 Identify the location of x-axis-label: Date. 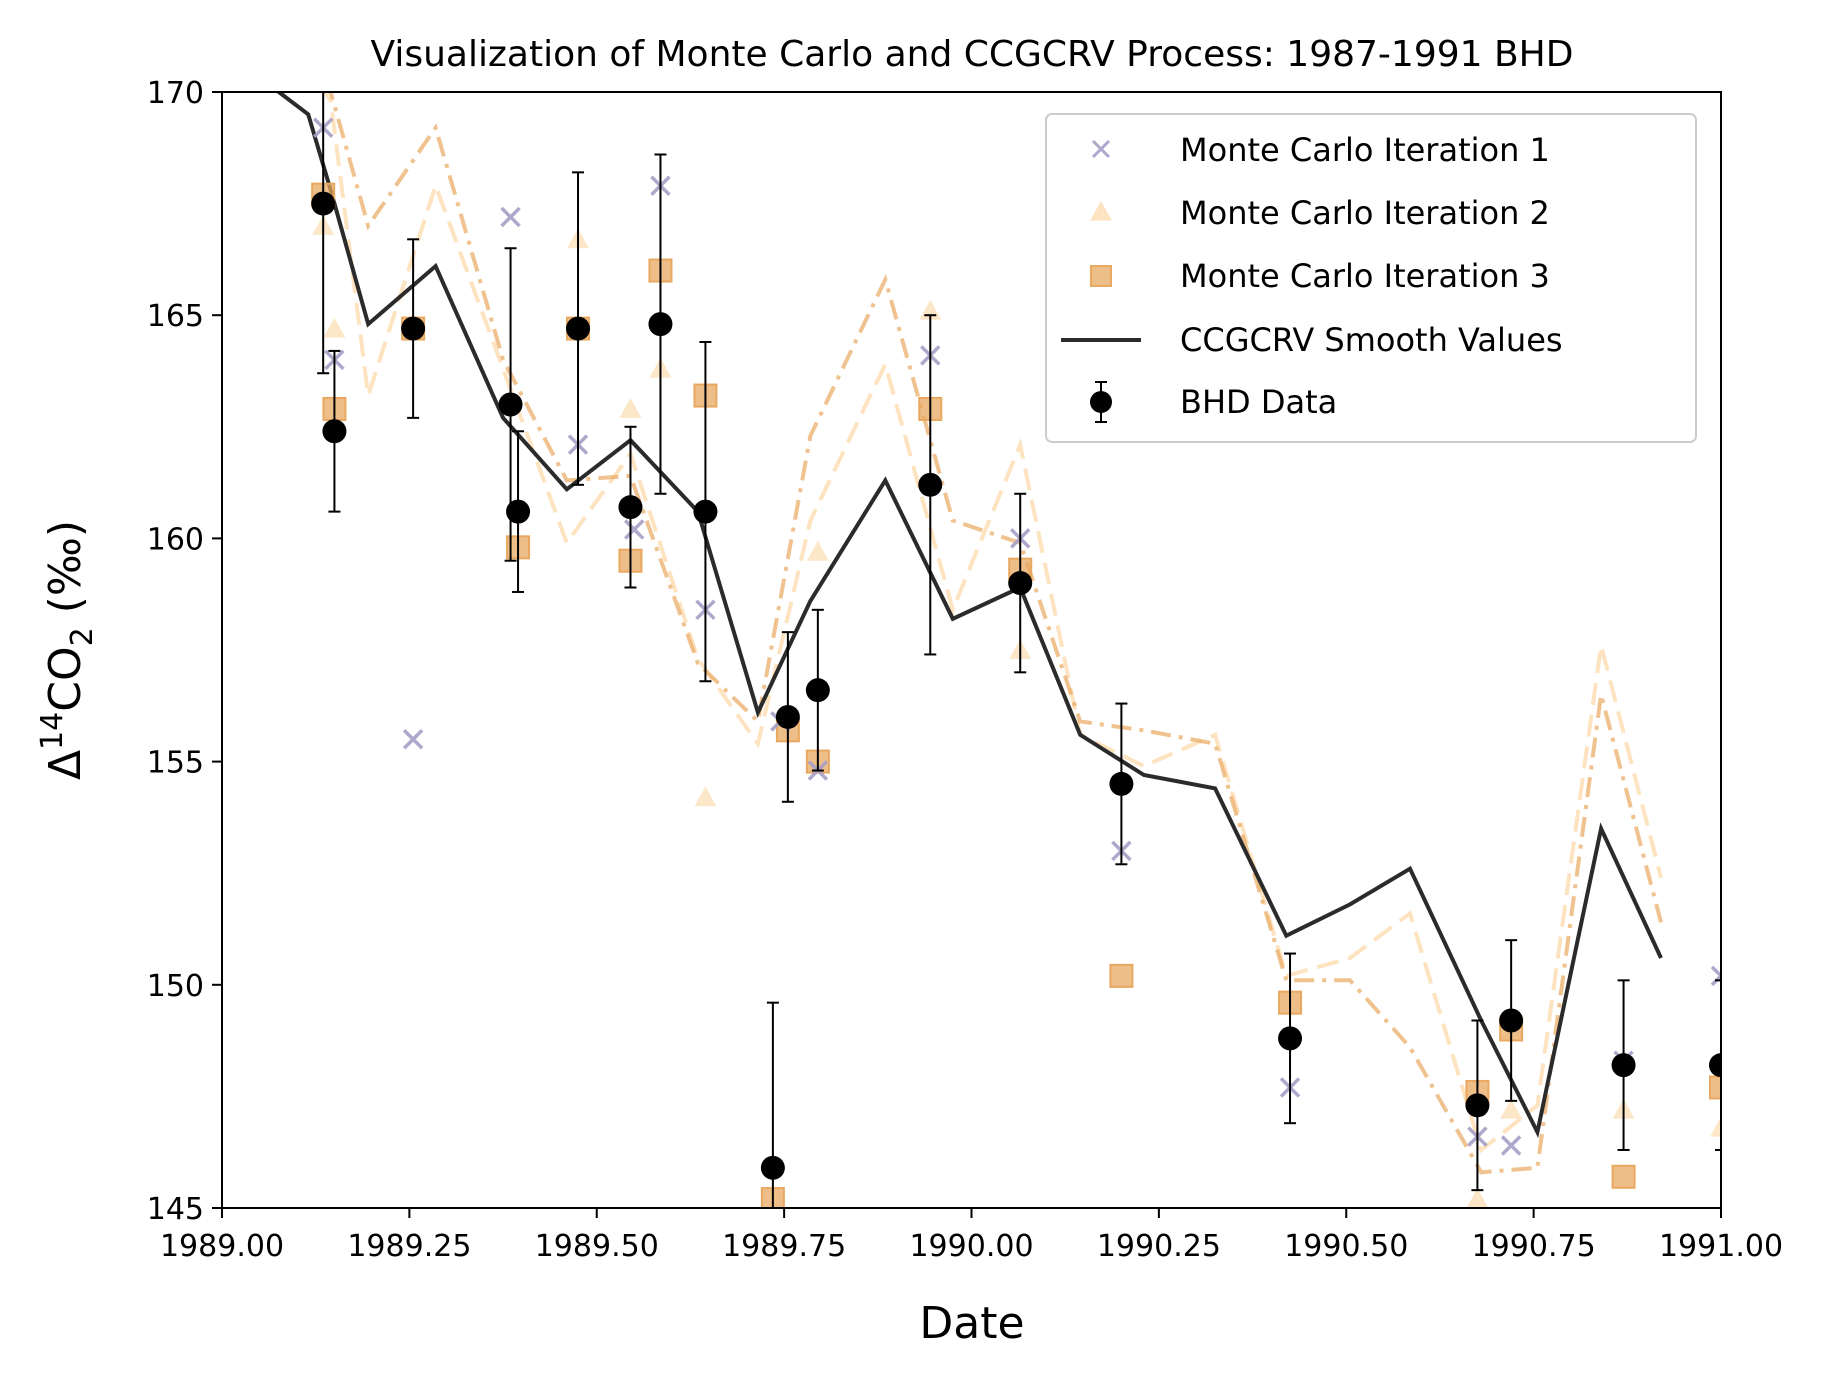
(971, 1323).